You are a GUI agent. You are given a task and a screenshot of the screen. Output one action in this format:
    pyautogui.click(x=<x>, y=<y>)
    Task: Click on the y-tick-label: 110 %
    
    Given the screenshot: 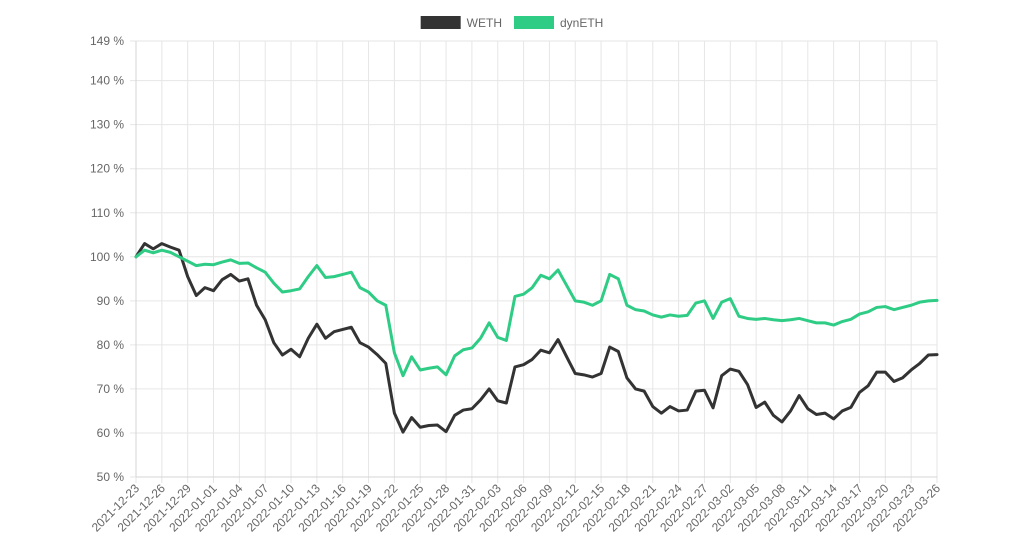 What is the action you would take?
    pyautogui.click(x=107, y=213)
    